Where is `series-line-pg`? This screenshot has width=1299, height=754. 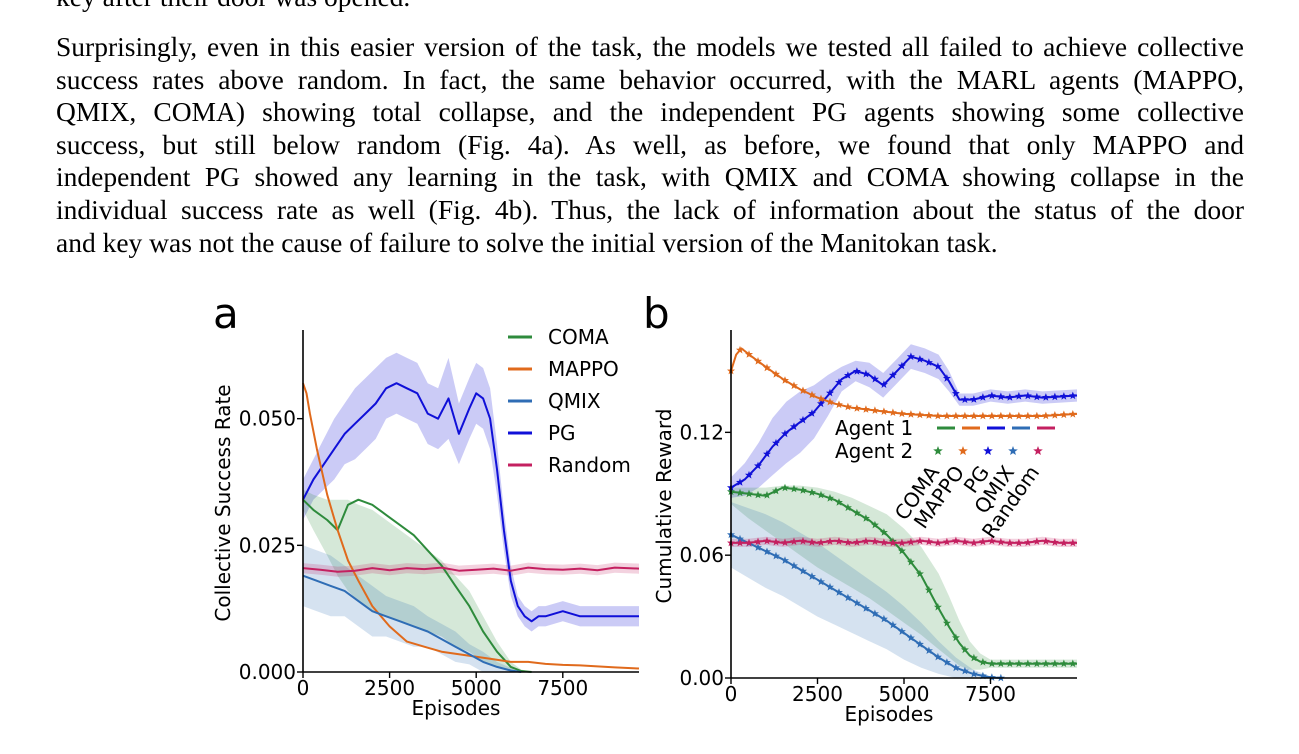
series-line-pg is located at coordinates (470, 502).